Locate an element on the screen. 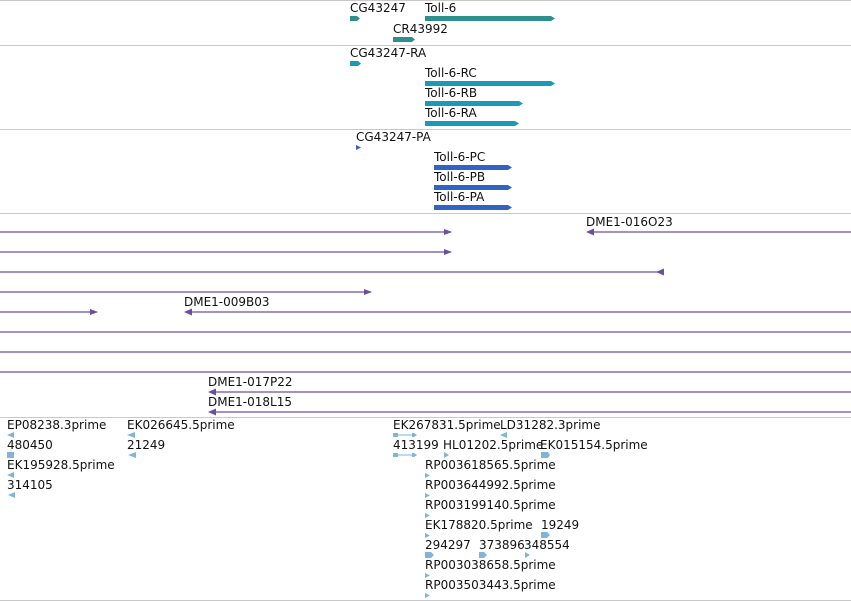 The image size is (851, 601). feature-label: DME1-018L15 is located at coordinates (250, 402).